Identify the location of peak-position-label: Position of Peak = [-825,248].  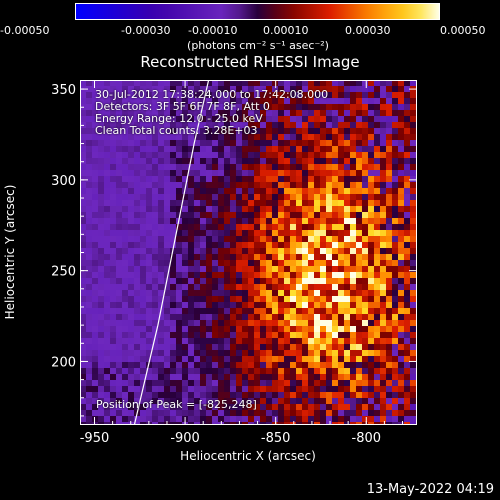
(176, 404).